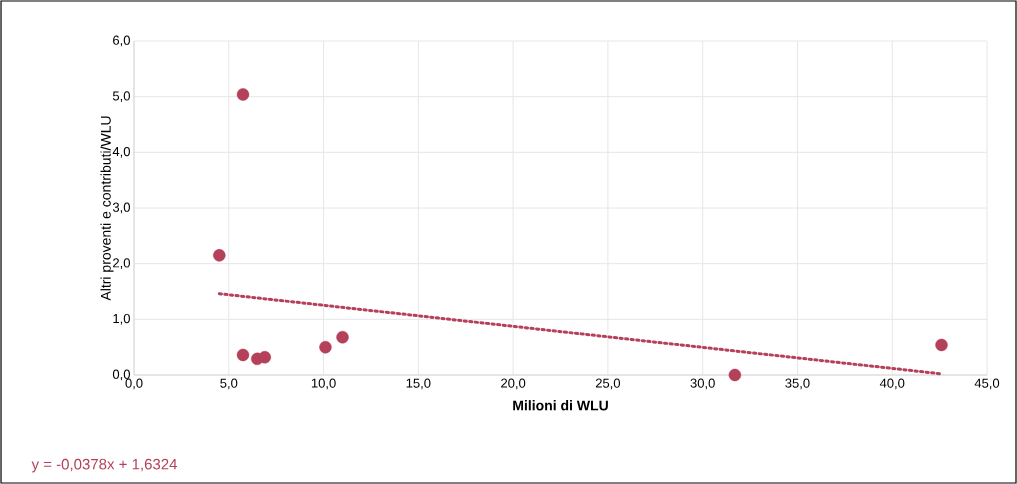 The height and width of the screenshot is (484, 1017). What do you see at coordinates (121, 152) in the screenshot?
I see `y-tick-label: 4,0` at bounding box center [121, 152].